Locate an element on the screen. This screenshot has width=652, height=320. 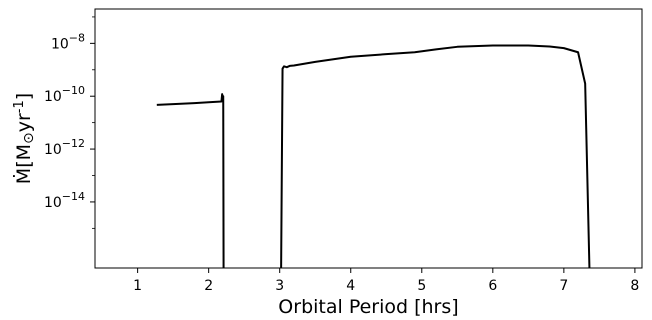
x-tick-label: 3 is located at coordinates (279, 286).